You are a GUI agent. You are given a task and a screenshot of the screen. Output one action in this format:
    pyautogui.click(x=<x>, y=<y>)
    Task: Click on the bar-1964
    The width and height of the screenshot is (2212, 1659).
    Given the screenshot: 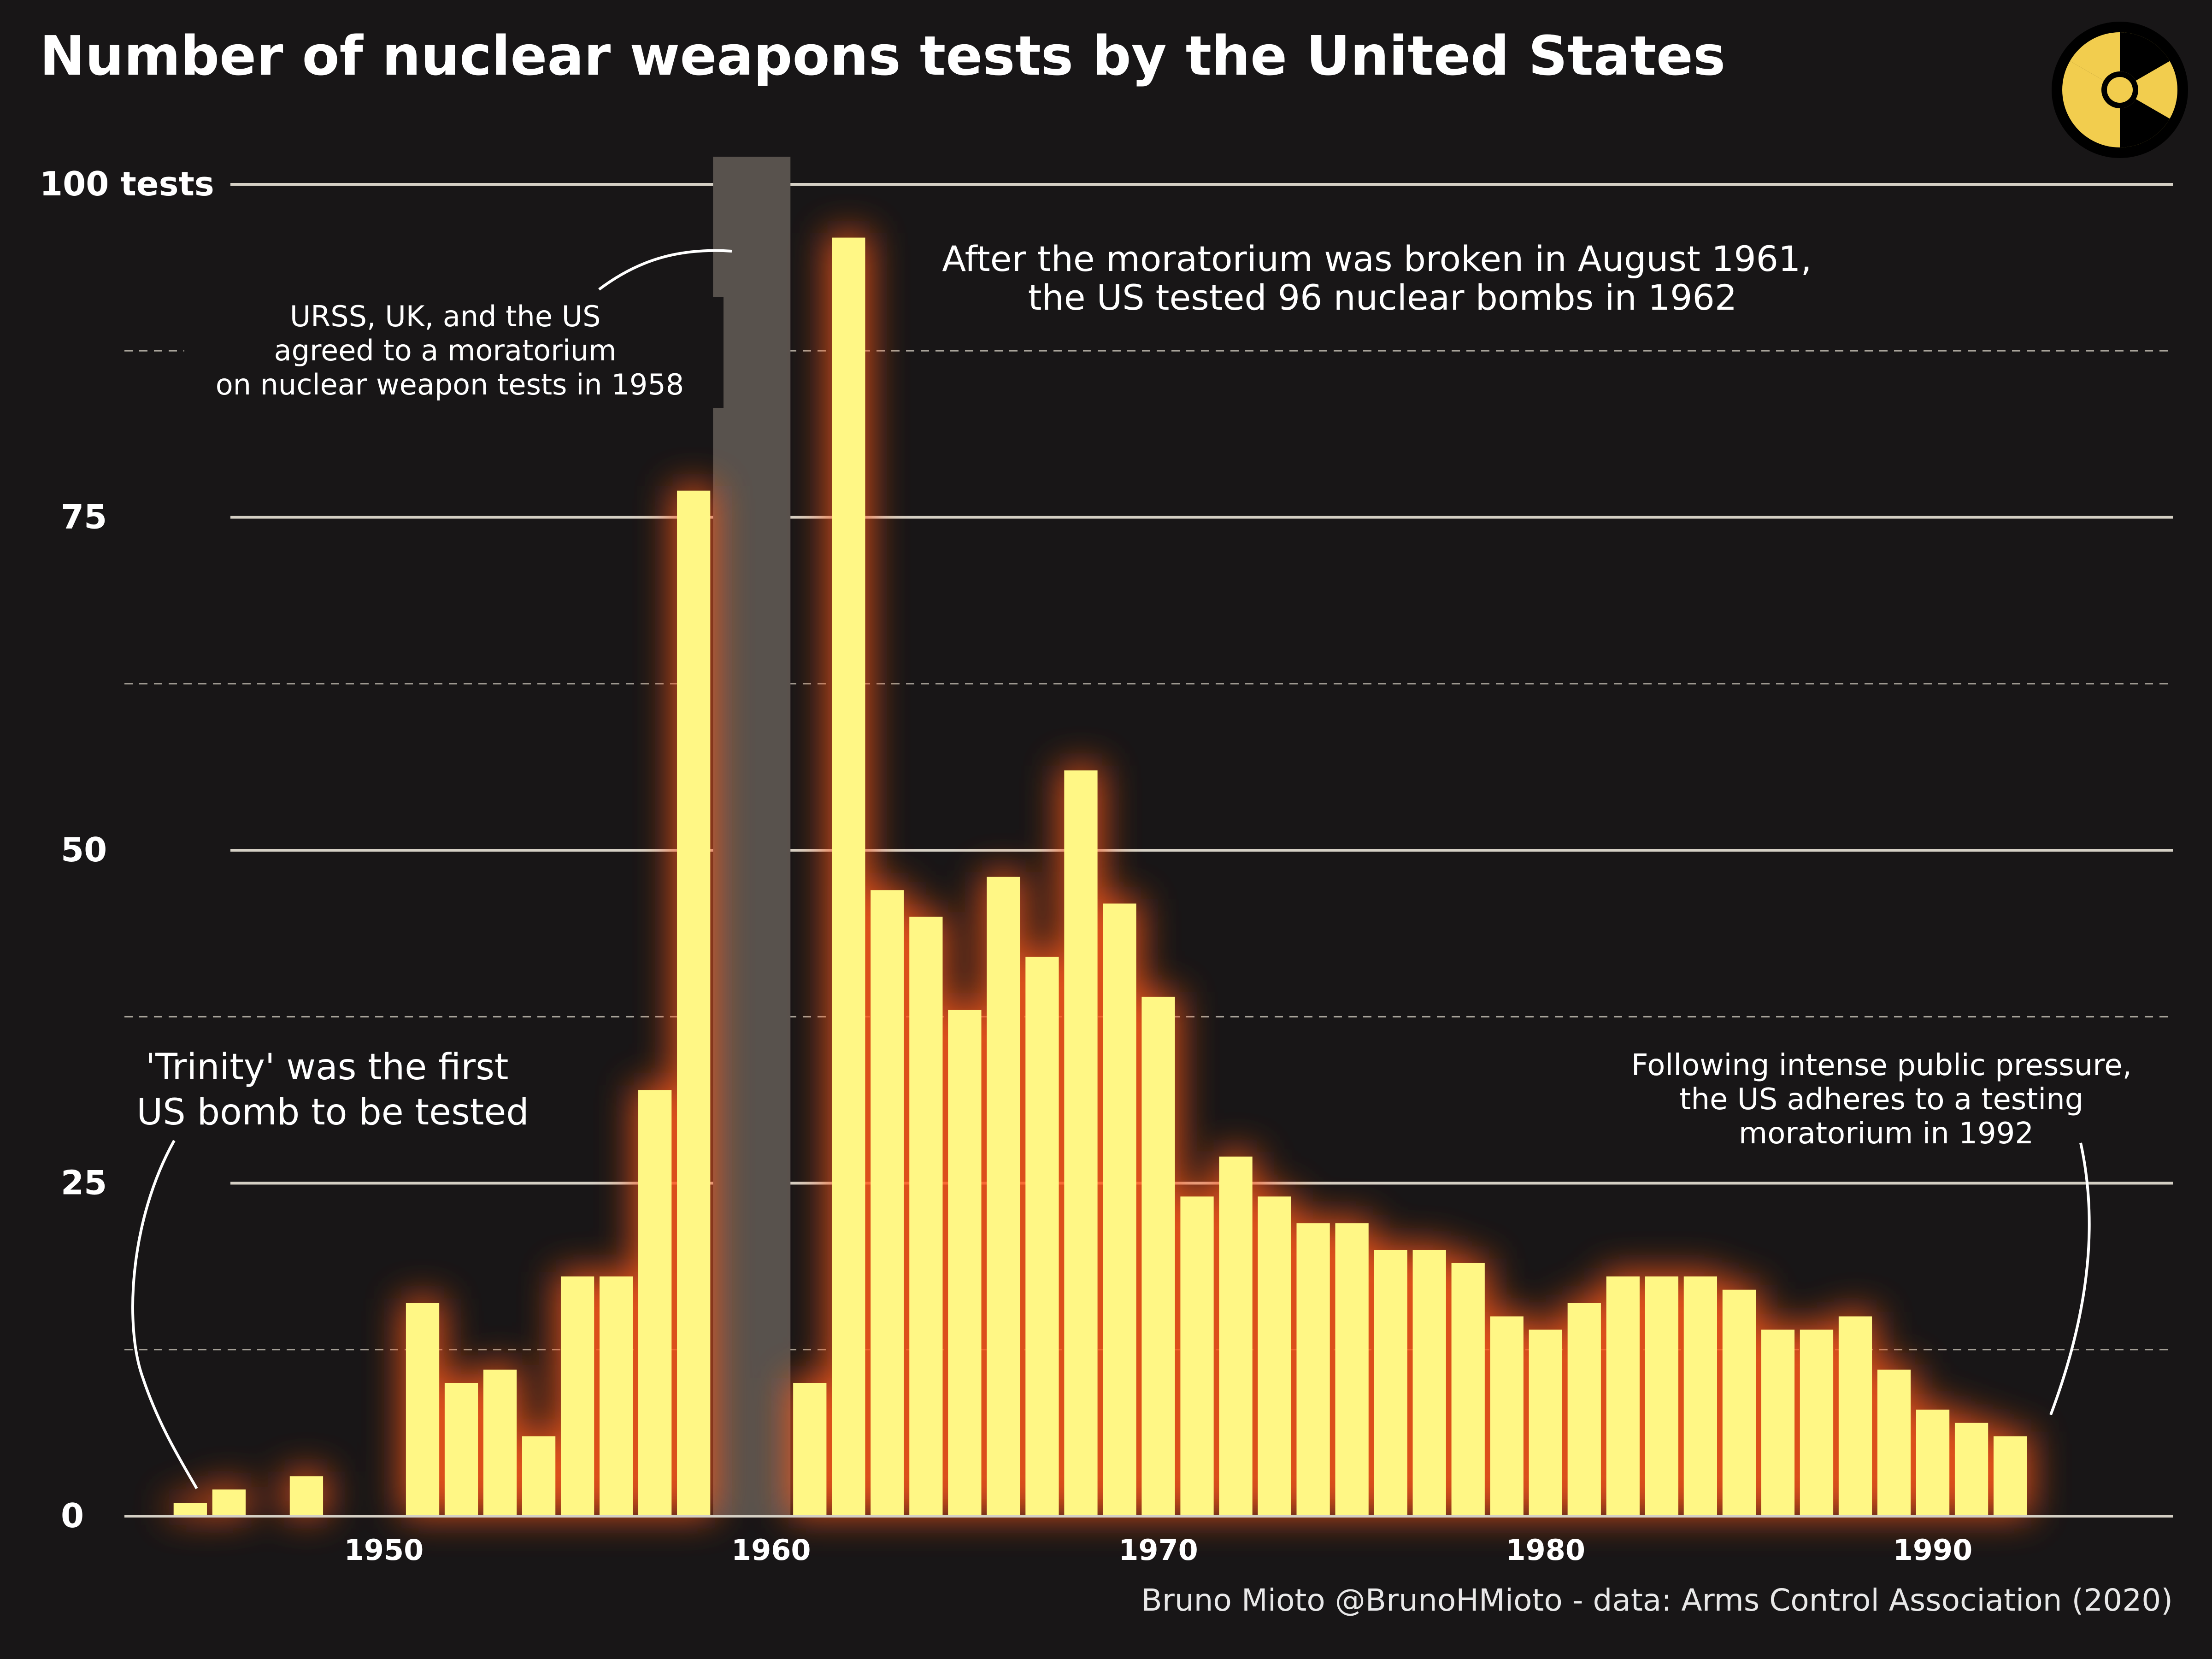 What is the action you would take?
    pyautogui.click(x=926, y=1216)
    